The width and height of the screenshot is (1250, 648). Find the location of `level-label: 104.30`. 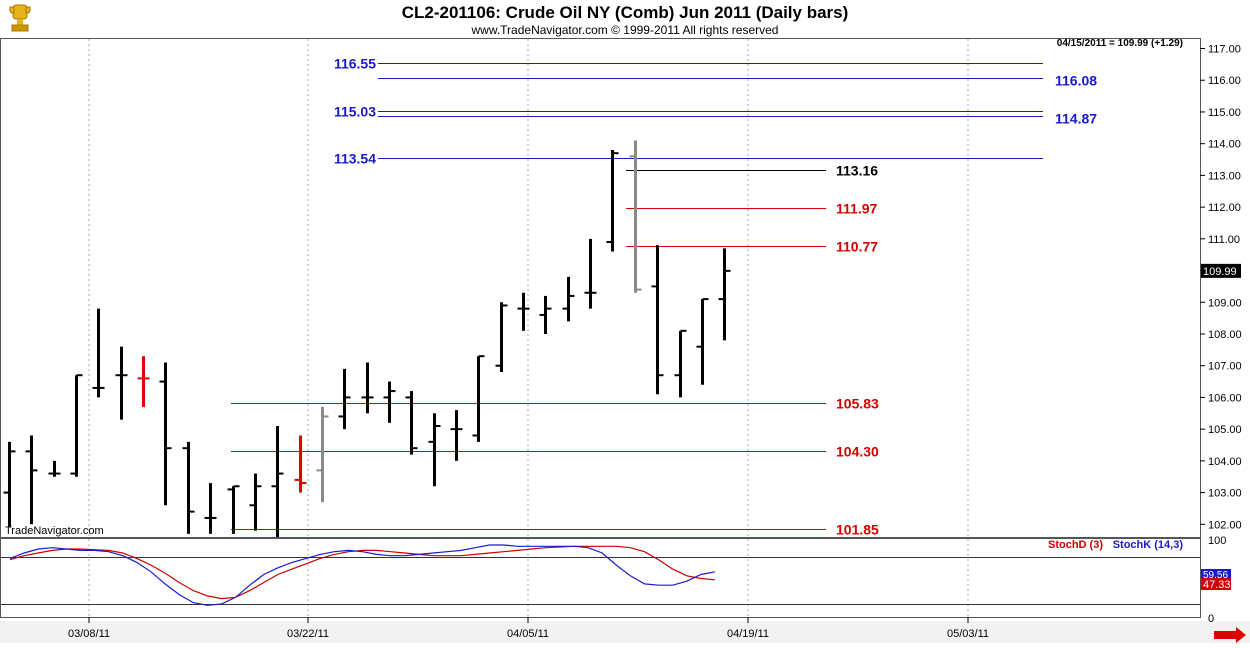

level-label: 104.30 is located at coordinates (857, 452).